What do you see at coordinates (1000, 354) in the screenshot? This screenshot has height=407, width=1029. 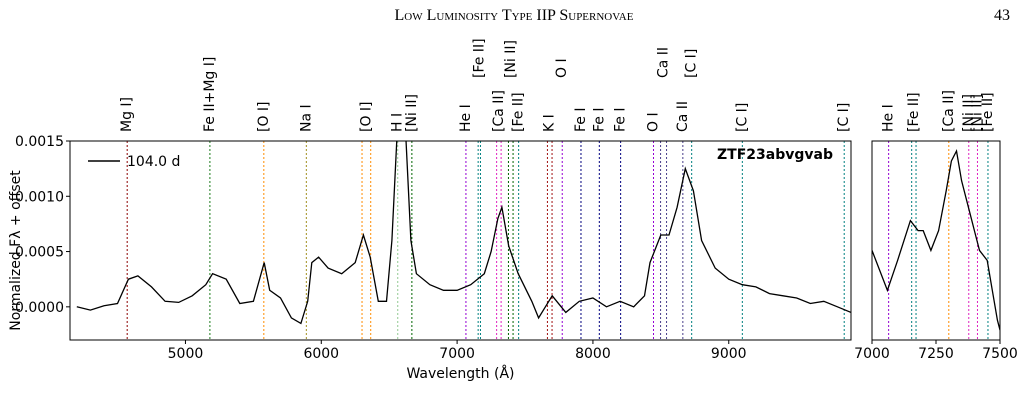 I see `x-tick-label: 7500` at bounding box center [1000, 354].